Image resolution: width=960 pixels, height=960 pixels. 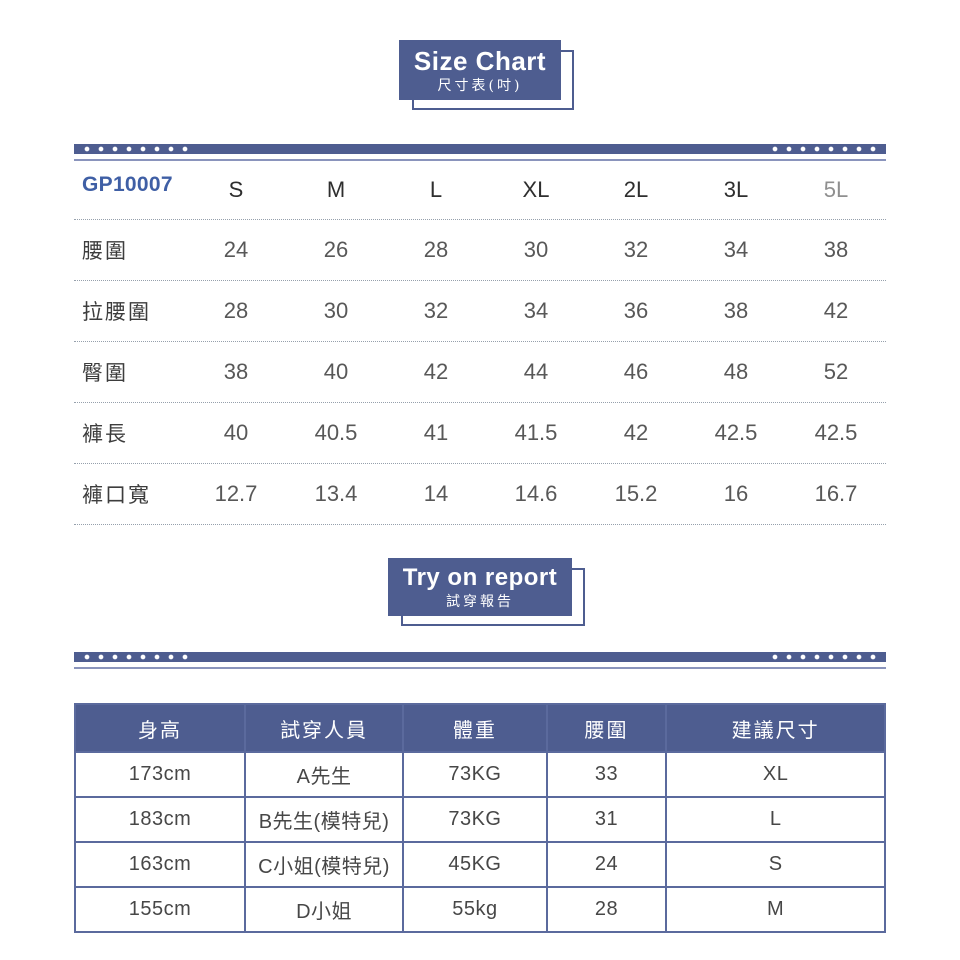 What do you see at coordinates (736, 189) in the screenshot?
I see `size-col-header: 3L` at bounding box center [736, 189].